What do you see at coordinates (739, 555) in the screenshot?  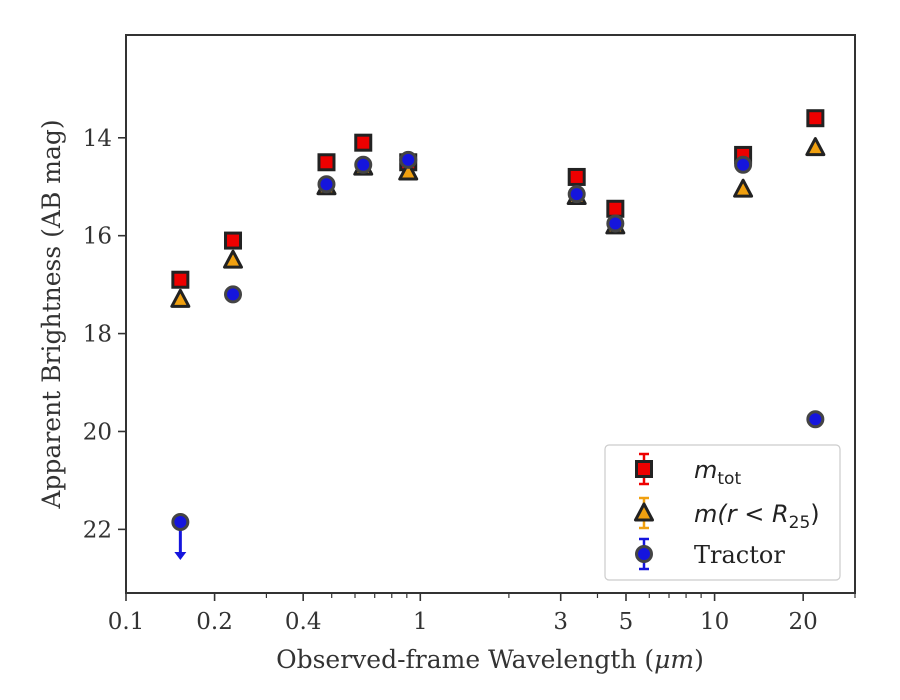 I see `legend-label-tractor: Tractor` at bounding box center [739, 555].